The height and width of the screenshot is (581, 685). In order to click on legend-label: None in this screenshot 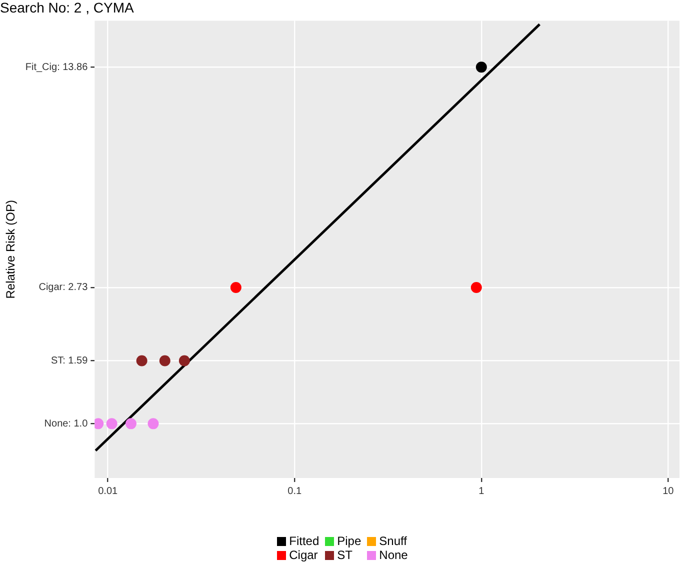, I will do `click(393, 555)`.